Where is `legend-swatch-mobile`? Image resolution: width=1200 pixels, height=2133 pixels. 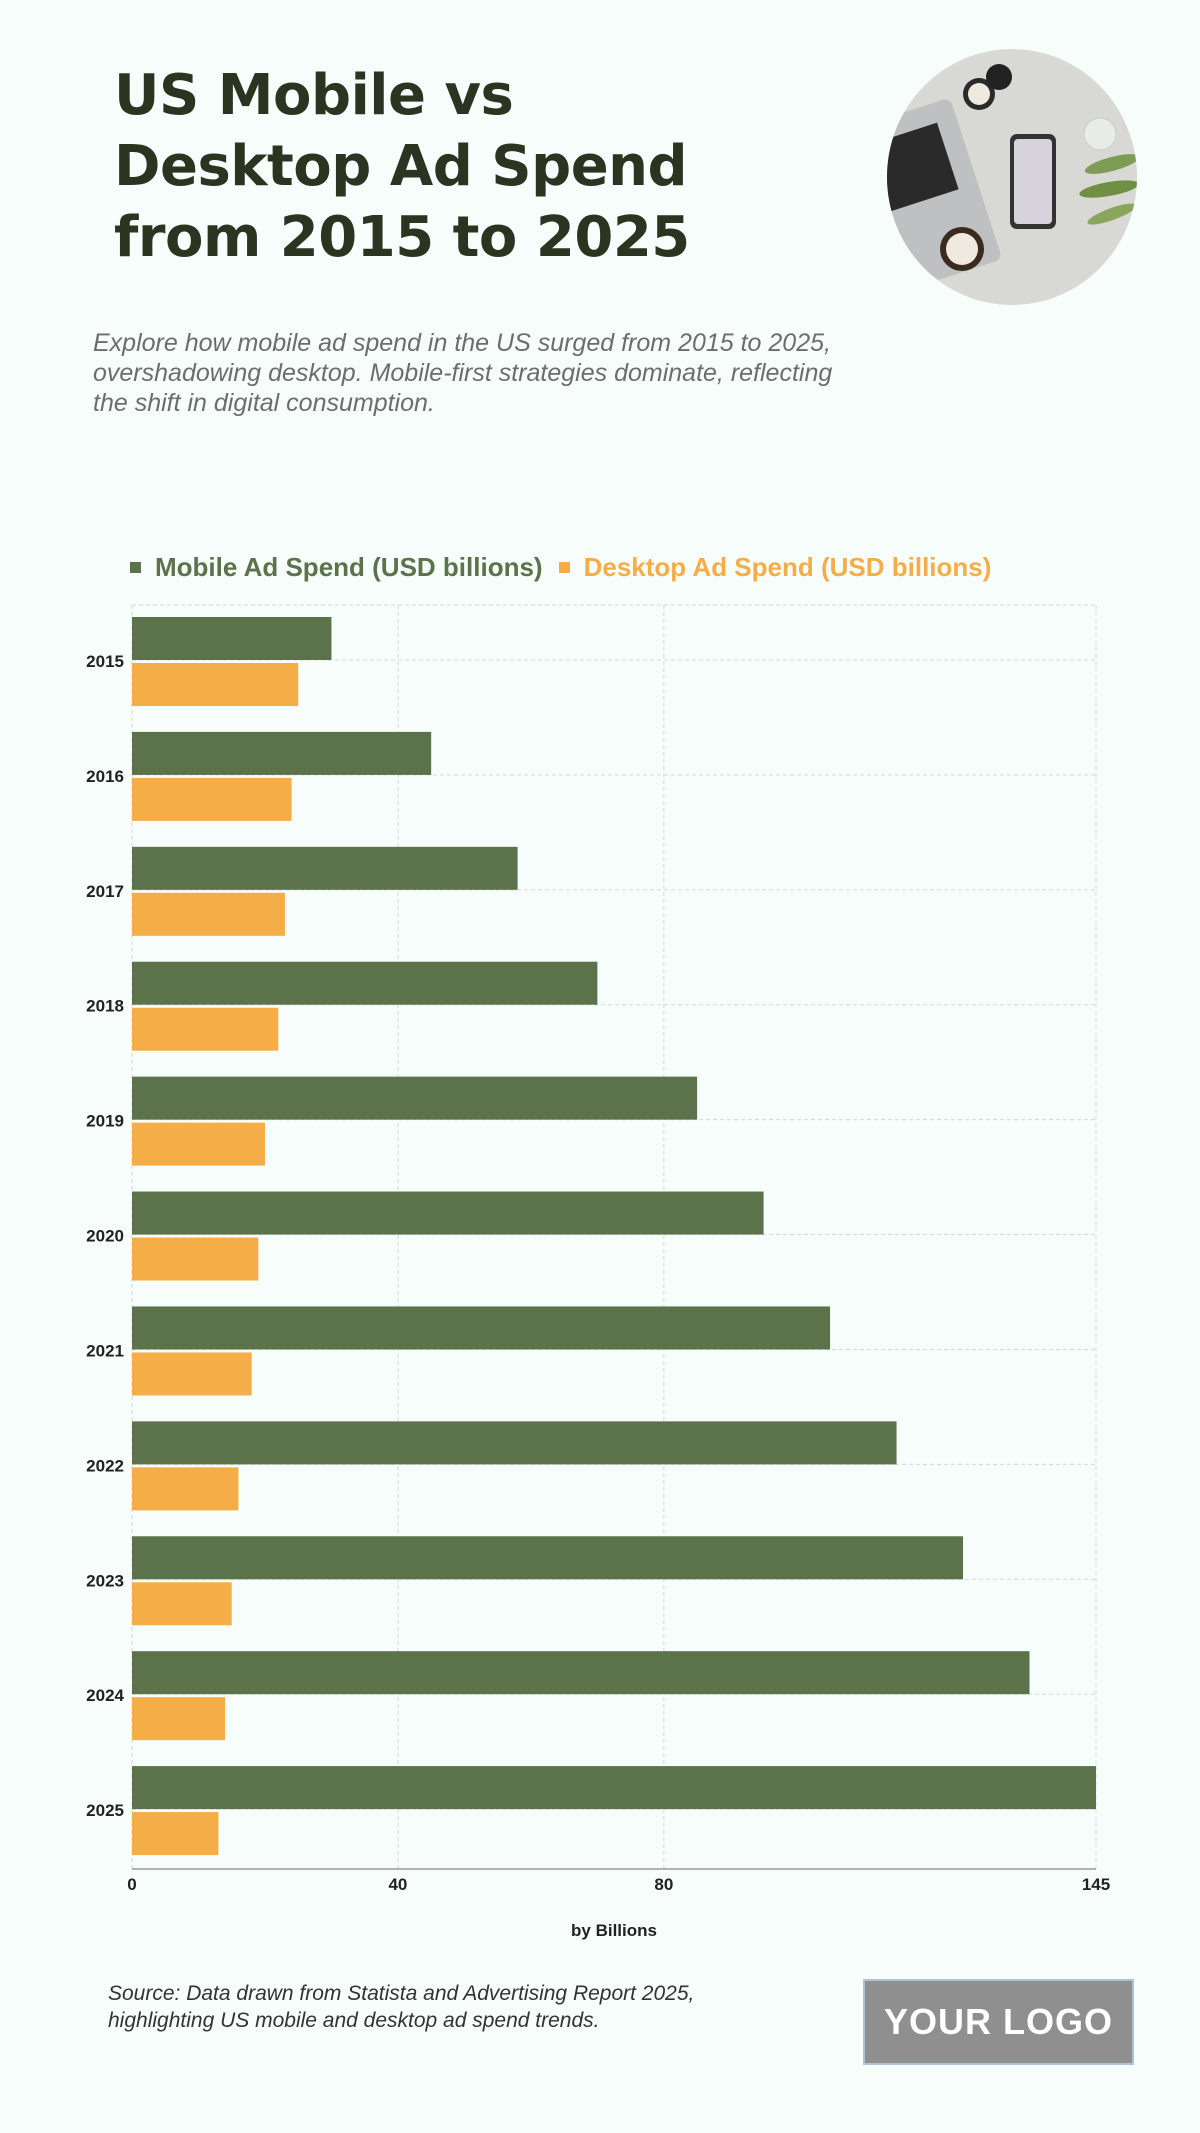
legend-swatch-mobile is located at coordinates (135, 567).